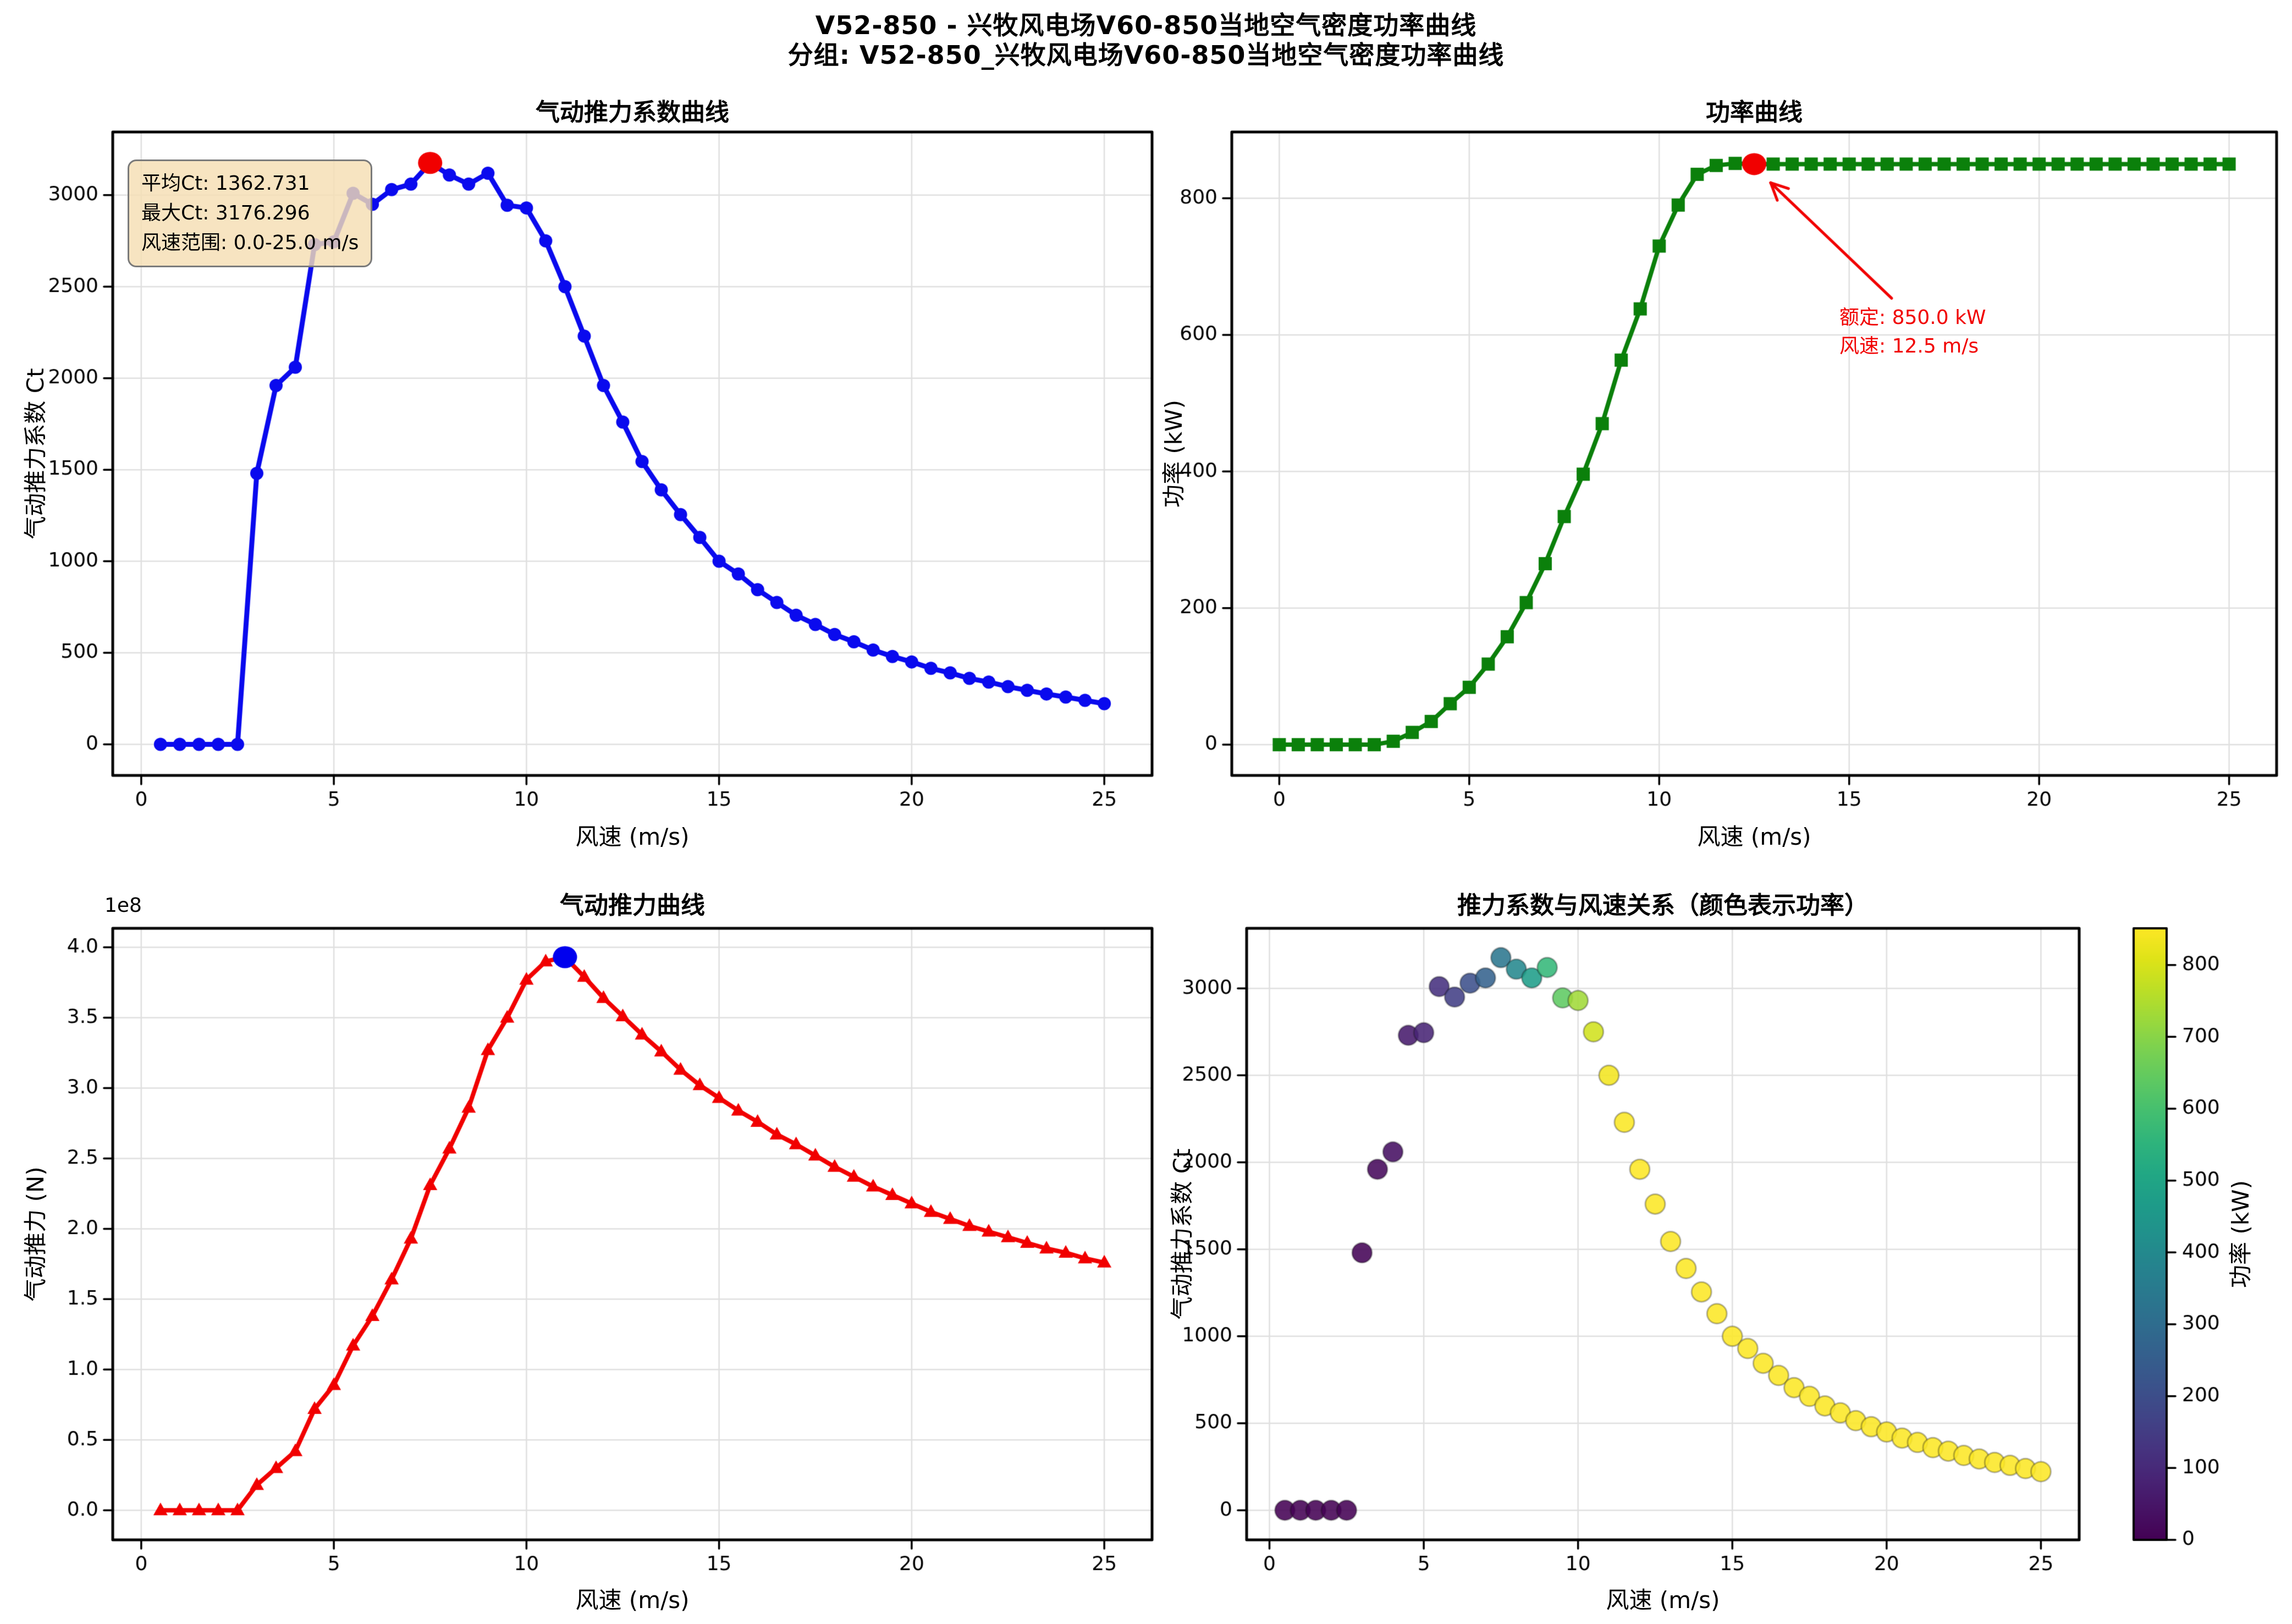 This screenshot has height=1624, width=2292. What do you see at coordinates (632, 836) in the screenshot?
I see `ct-xaxis-label: 风速 (m/s)` at bounding box center [632, 836].